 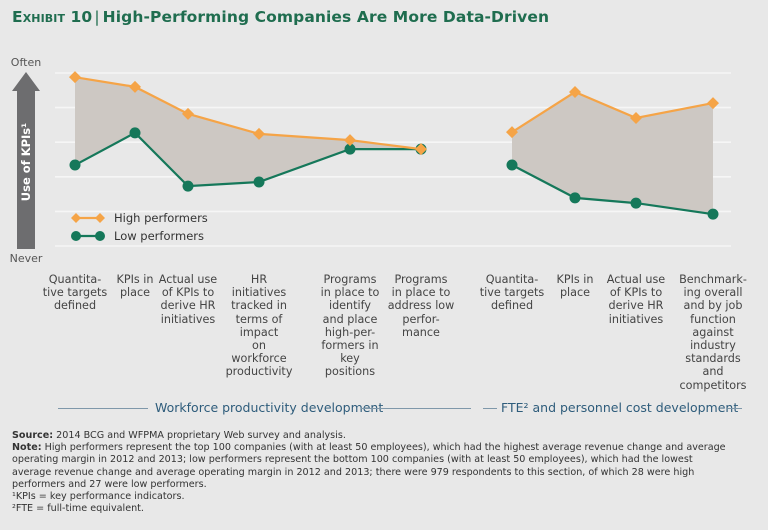 I want to click on legend-label-high: High performers, so click(x=161, y=218).